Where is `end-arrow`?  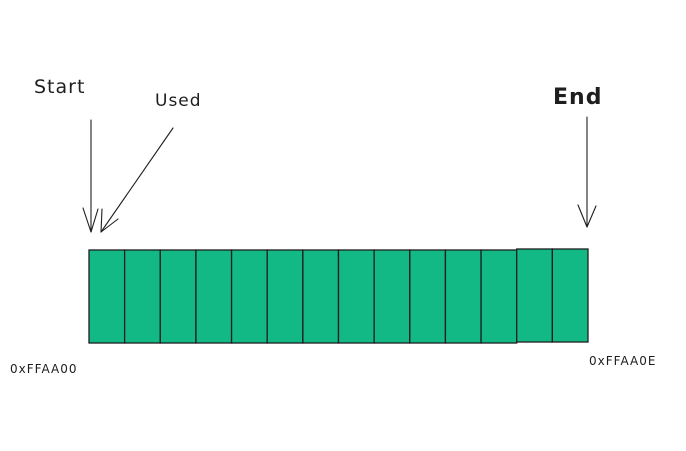 end-arrow is located at coordinates (587, 172).